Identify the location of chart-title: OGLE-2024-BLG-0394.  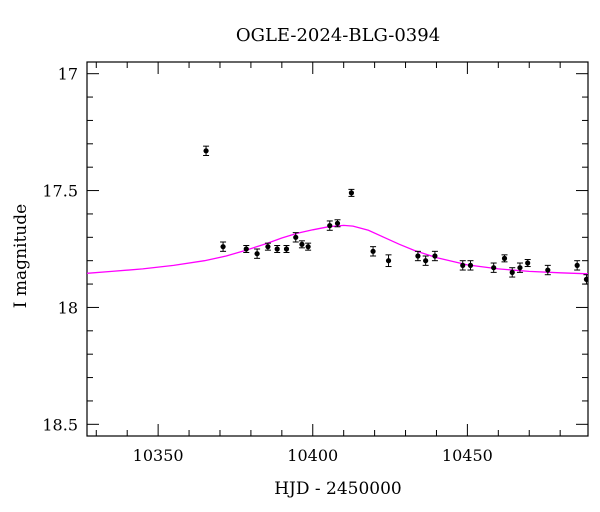
(338, 35).